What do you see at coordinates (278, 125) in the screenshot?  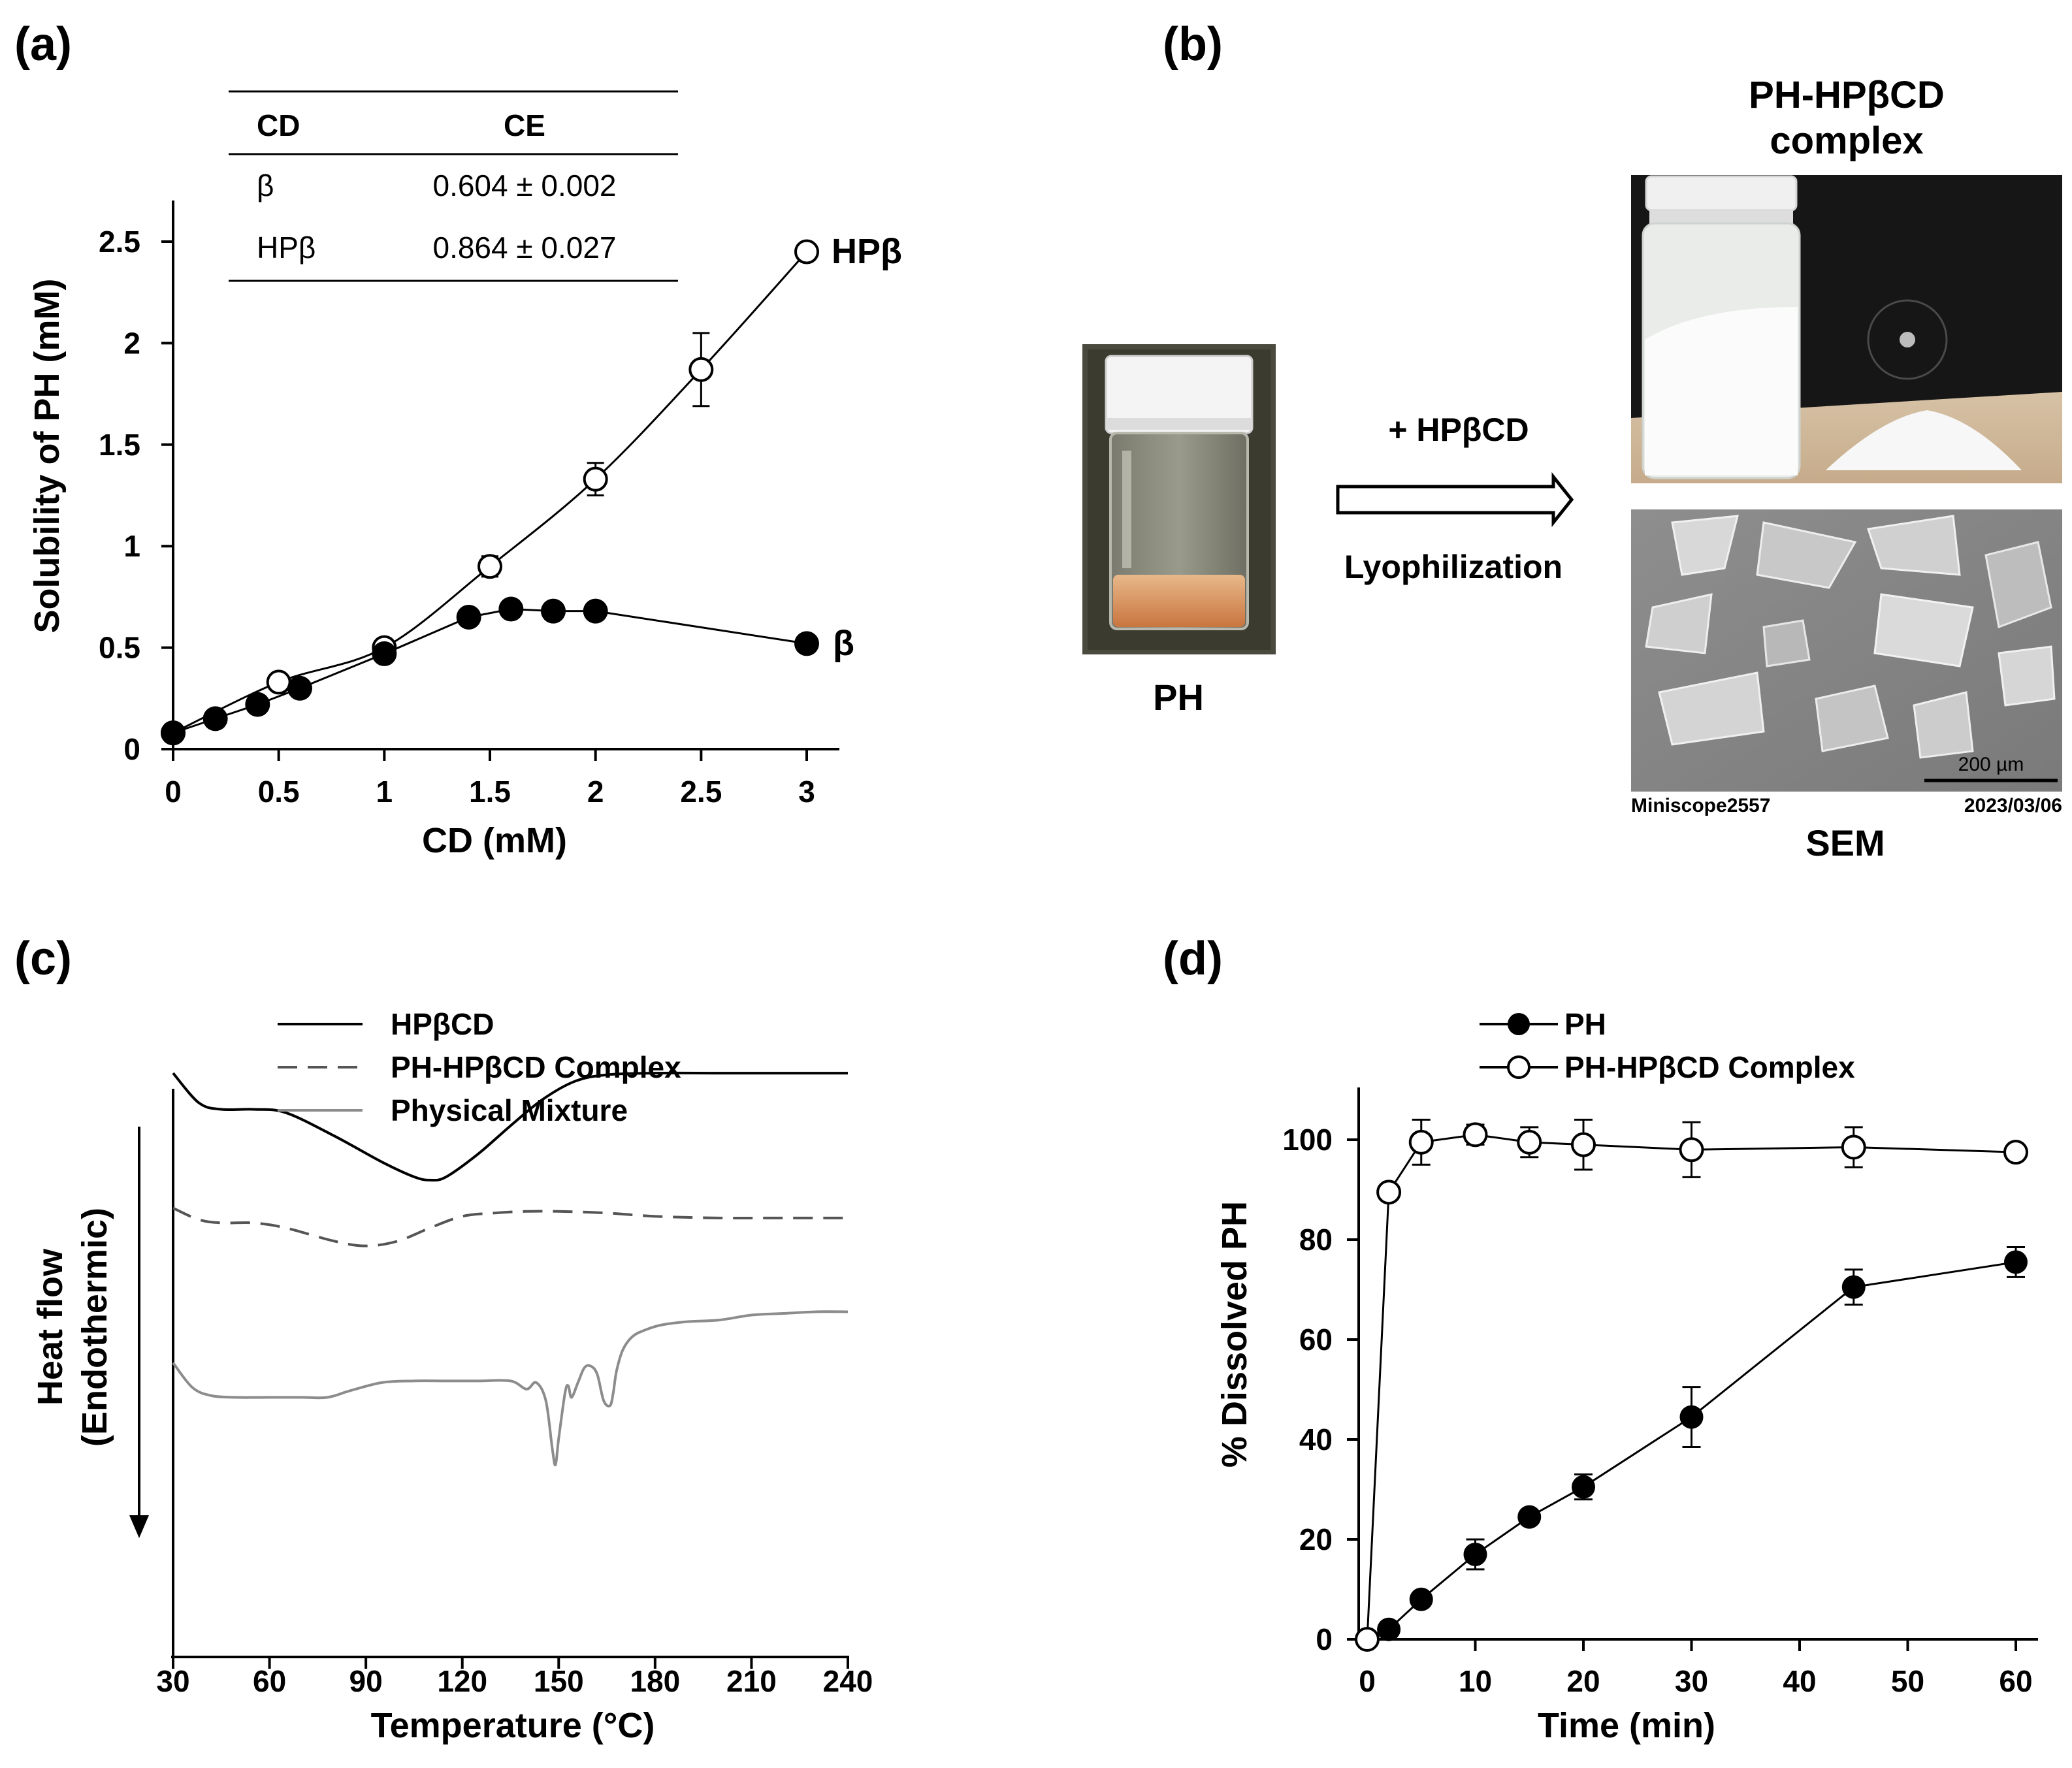 I see `ce-table-header-cd: CD` at bounding box center [278, 125].